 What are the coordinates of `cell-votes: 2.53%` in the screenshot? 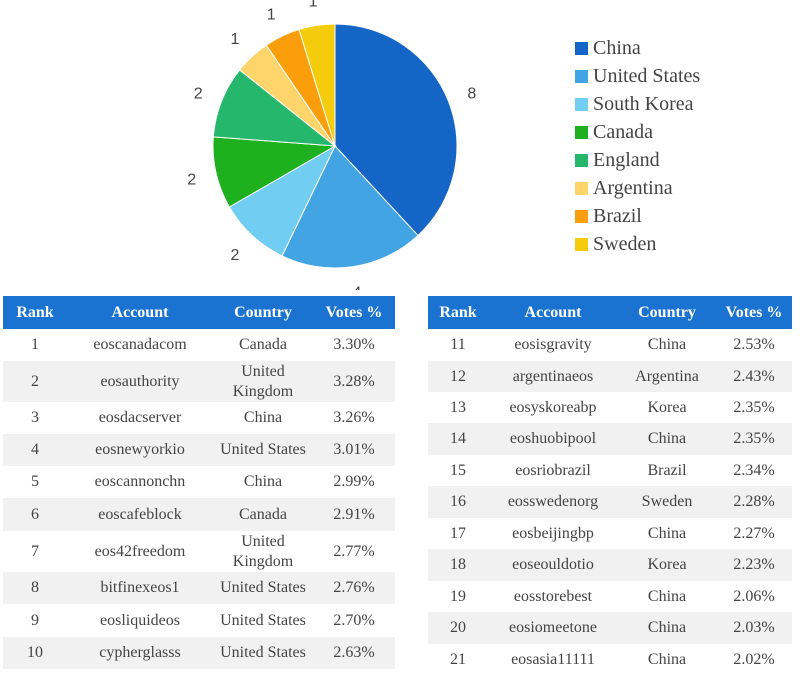 It's located at (754, 345).